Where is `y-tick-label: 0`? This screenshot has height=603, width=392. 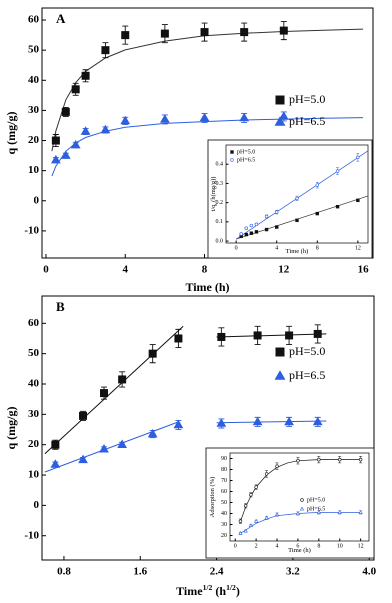 y-tick-label: 0 is located at coordinates (37, 200).